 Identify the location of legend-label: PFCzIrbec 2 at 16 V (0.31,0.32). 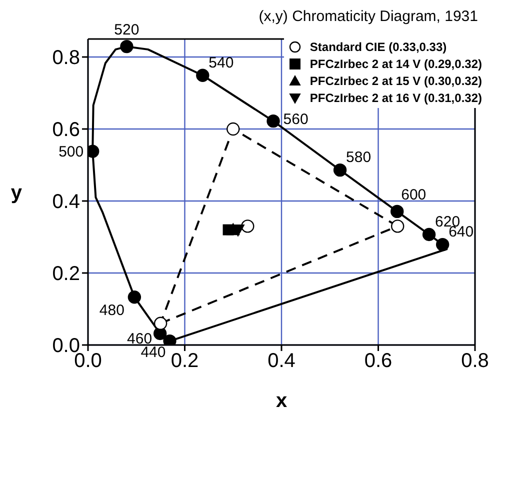
(396, 97).